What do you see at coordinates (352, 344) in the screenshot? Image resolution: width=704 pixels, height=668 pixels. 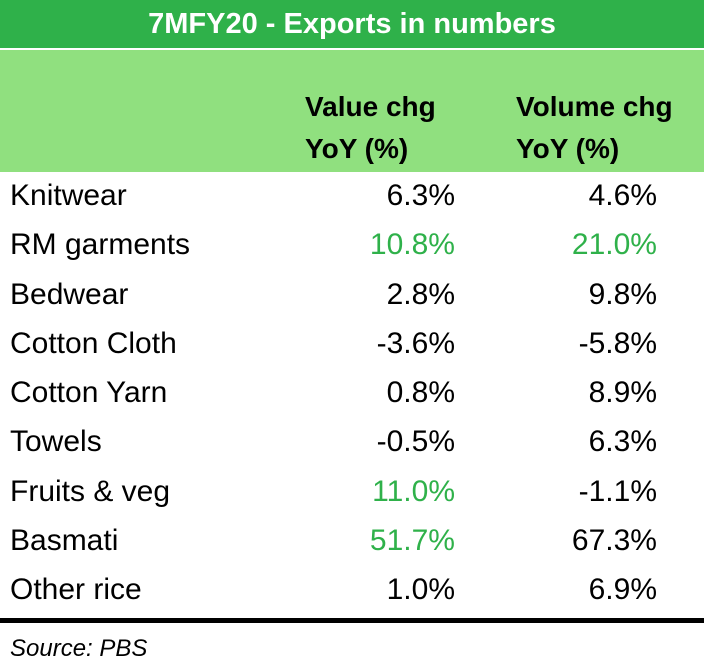 I see `table-row: Cotton Cloth -3.6% -5.8%` at bounding box center [352, 344].